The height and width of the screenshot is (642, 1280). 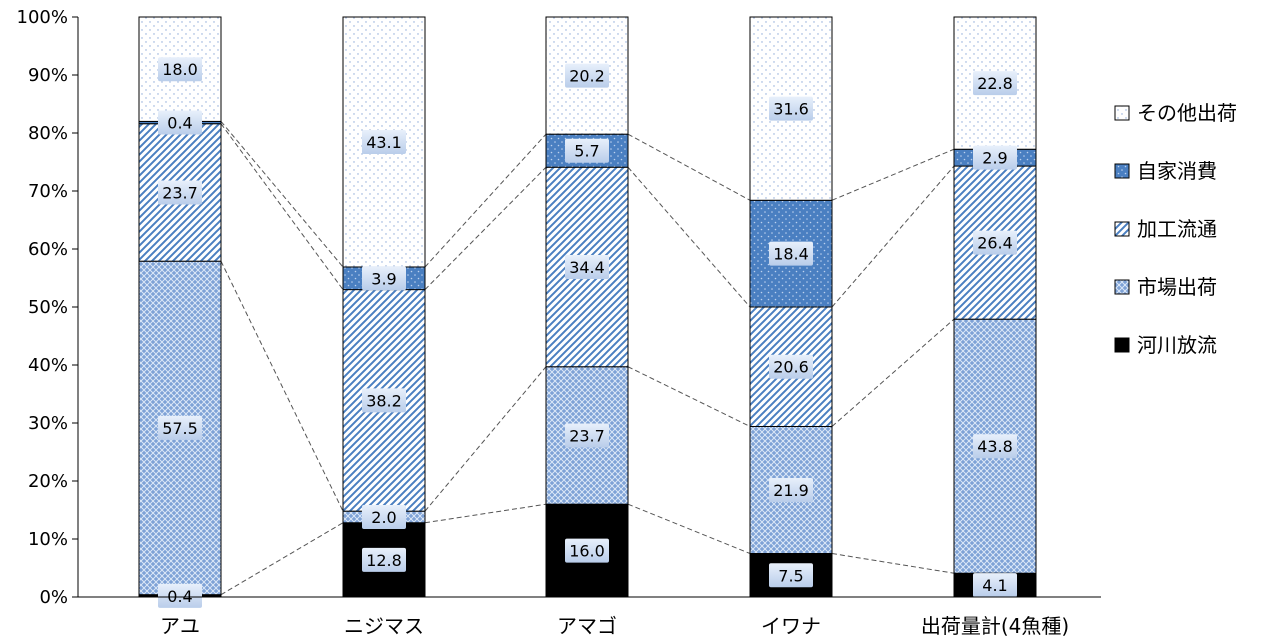 I want to click on legend-label: 河川放流, so click(x=1177, y=345).